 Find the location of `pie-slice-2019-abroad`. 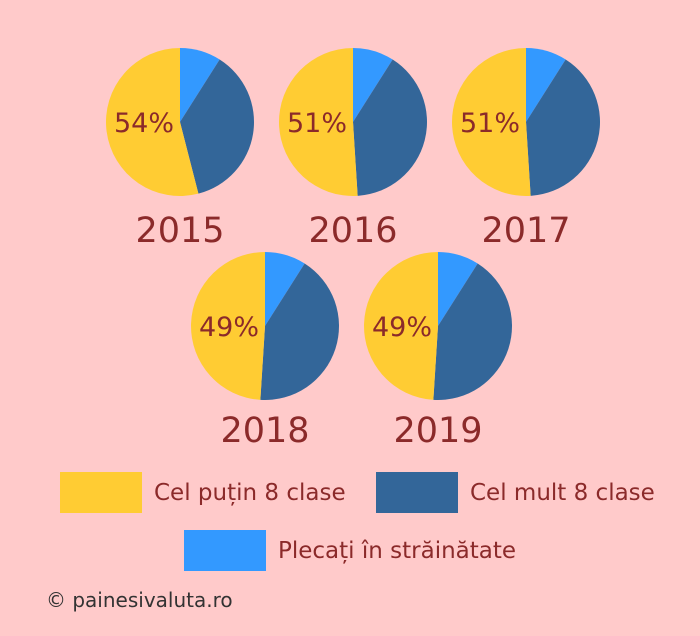

pie-slice-2019-abroad is located at coordinates (458, 289).